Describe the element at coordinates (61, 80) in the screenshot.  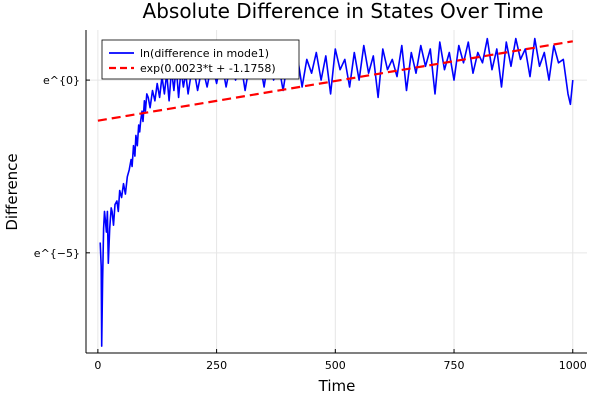
I see `y-tick-label: e^{0}` at that location.